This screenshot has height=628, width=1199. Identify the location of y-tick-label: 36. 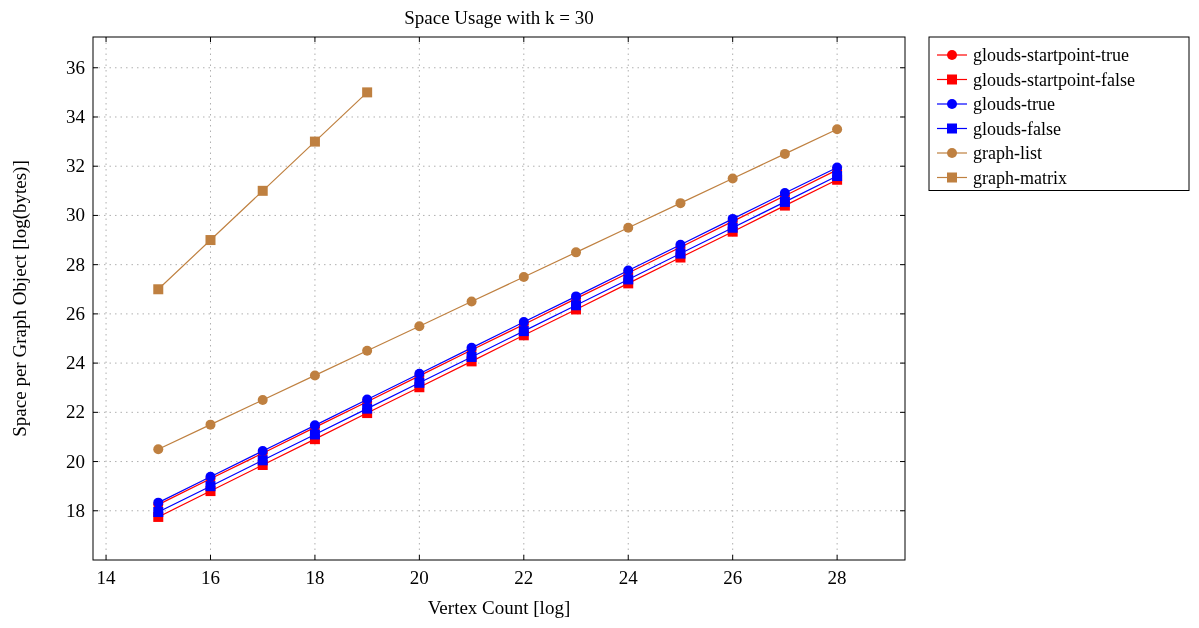
(75, 67).